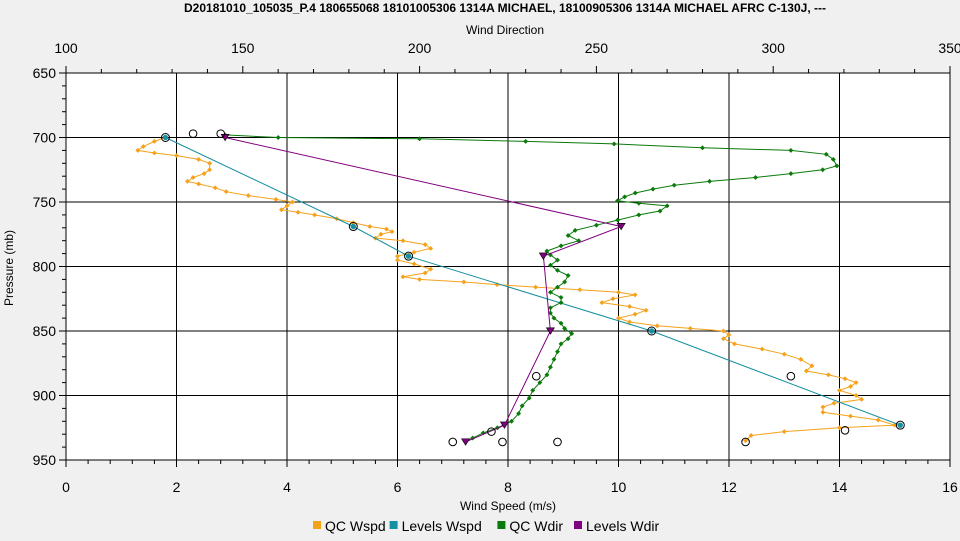 Image resolution: width=960 pixels, height=541 pixels. I want to click on y-tick-label: 750, so click(45, 202).